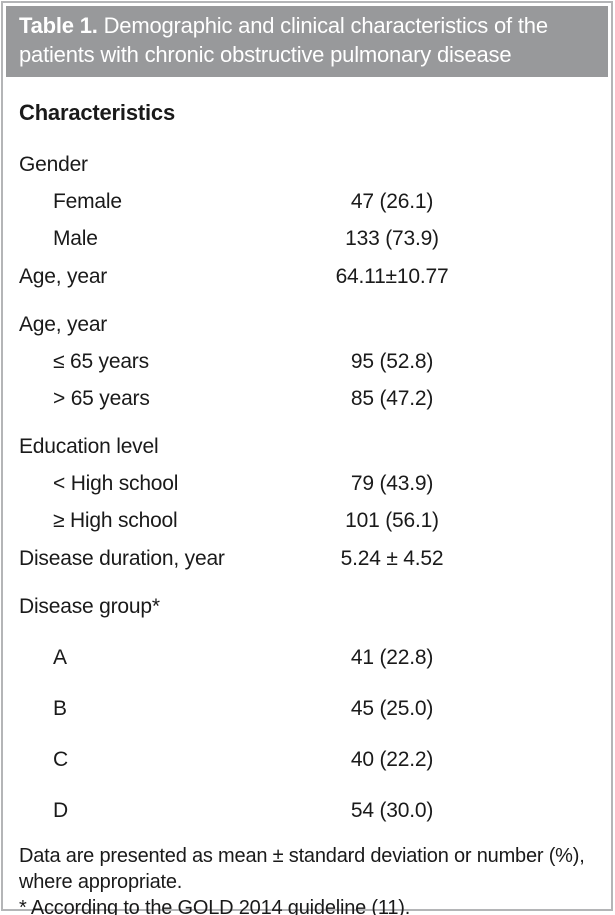 This screenshot has width=615, height=915. What do you see at coordinates (392, 759) in the screenshot?
I see `row-value: 40 (22.2)` at bounding box center [392, 759].